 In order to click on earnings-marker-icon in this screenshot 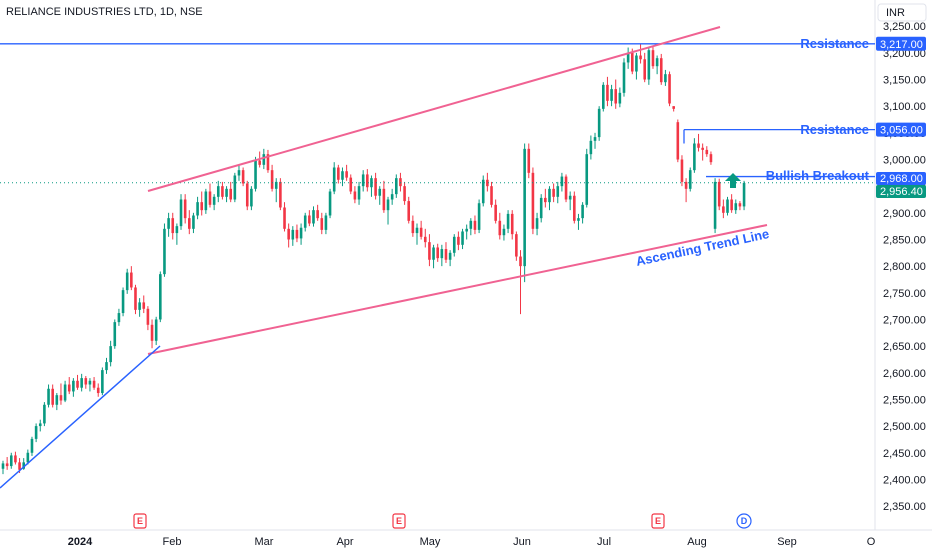, I will do `click(399, 521)`.